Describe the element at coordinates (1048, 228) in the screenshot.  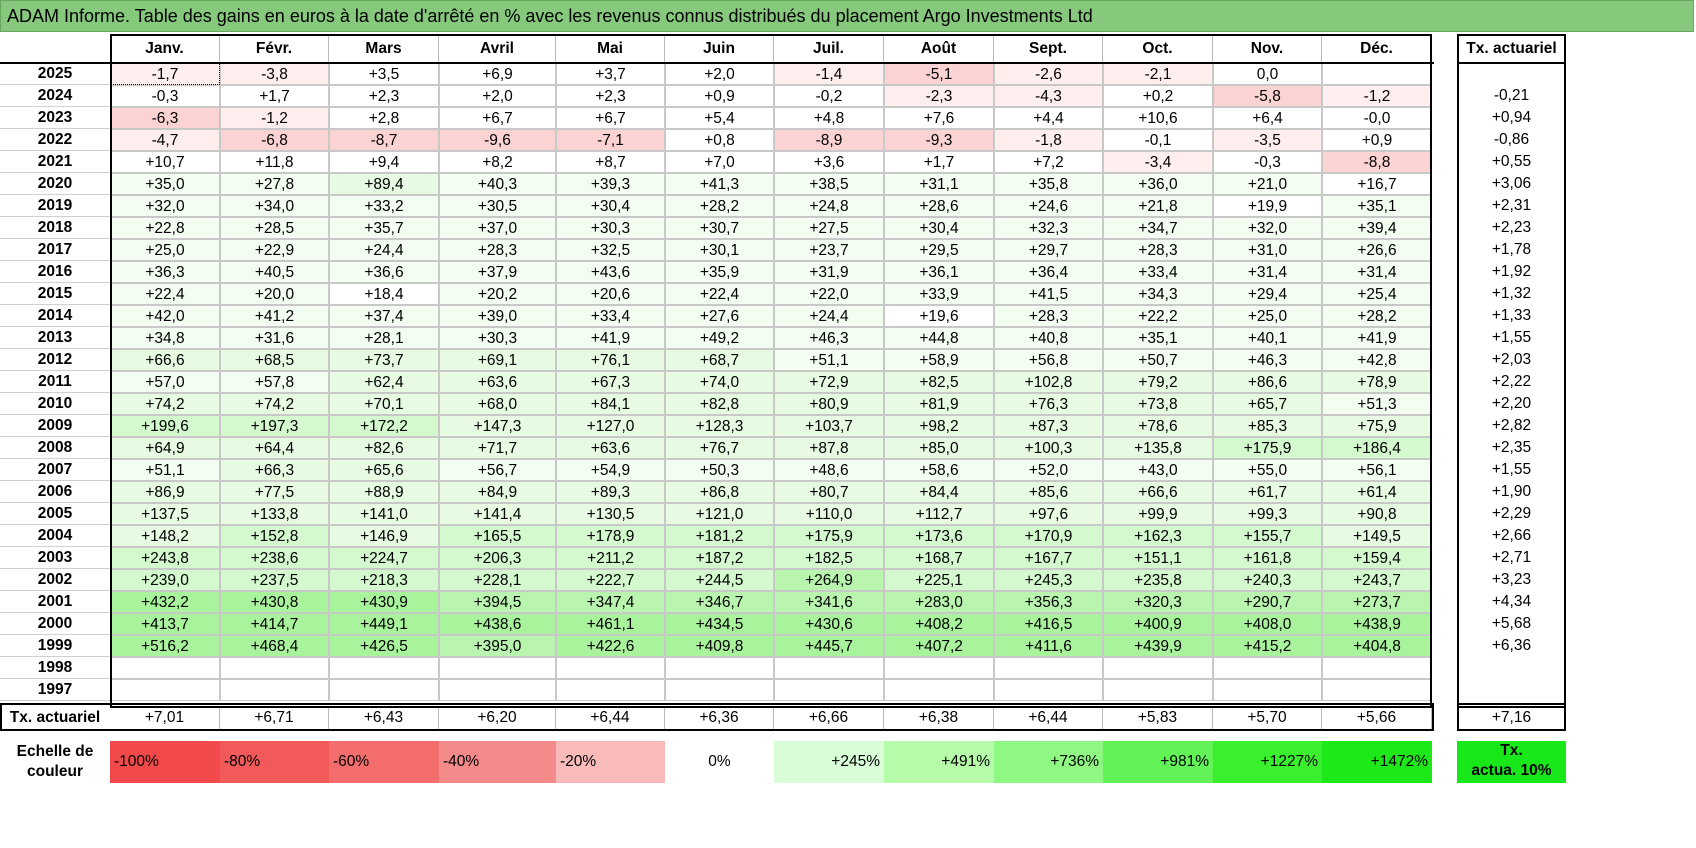
I see `table-cell: +32,3` at that location.